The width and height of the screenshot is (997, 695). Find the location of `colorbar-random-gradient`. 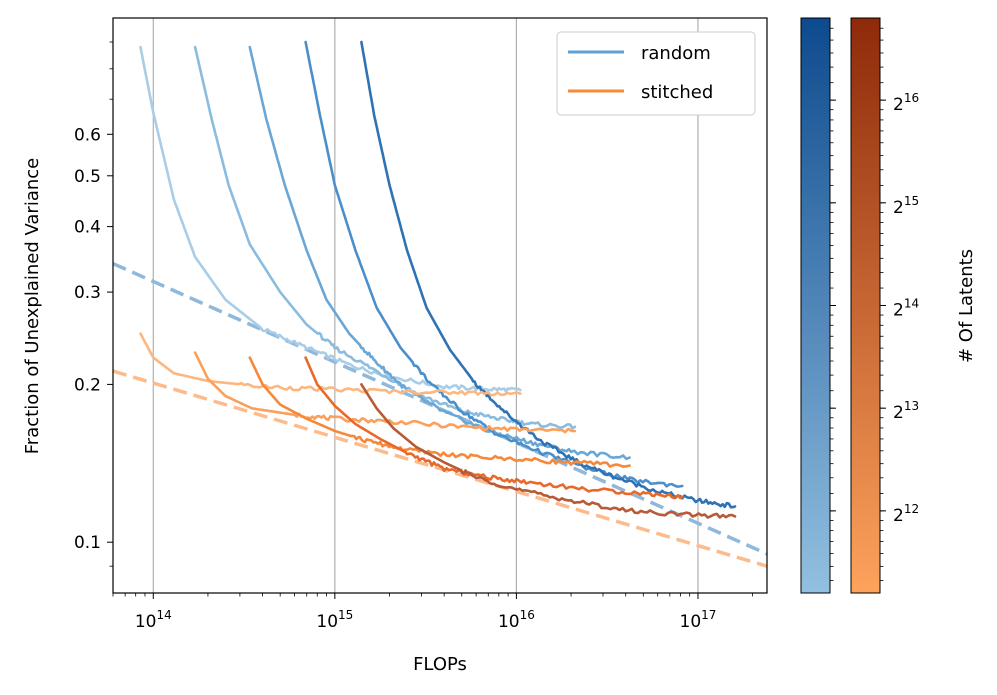

colorbar-random-gradient is located at coordinates (815, 305).